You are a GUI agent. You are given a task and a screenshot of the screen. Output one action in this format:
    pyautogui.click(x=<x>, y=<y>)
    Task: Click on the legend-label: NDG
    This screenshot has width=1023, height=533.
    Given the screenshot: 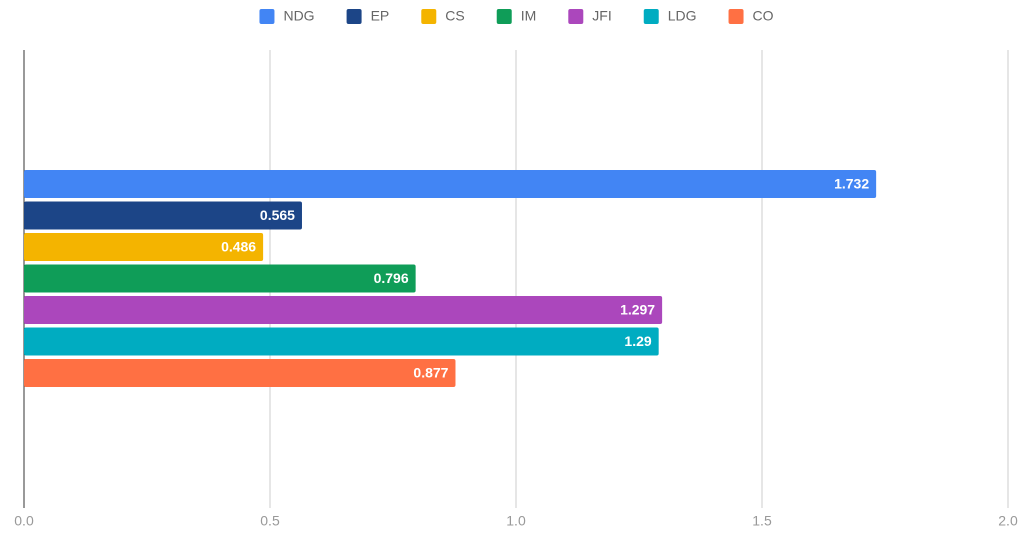 What is the action you would take?
    pyautogui.click(x=298, y=16)
    